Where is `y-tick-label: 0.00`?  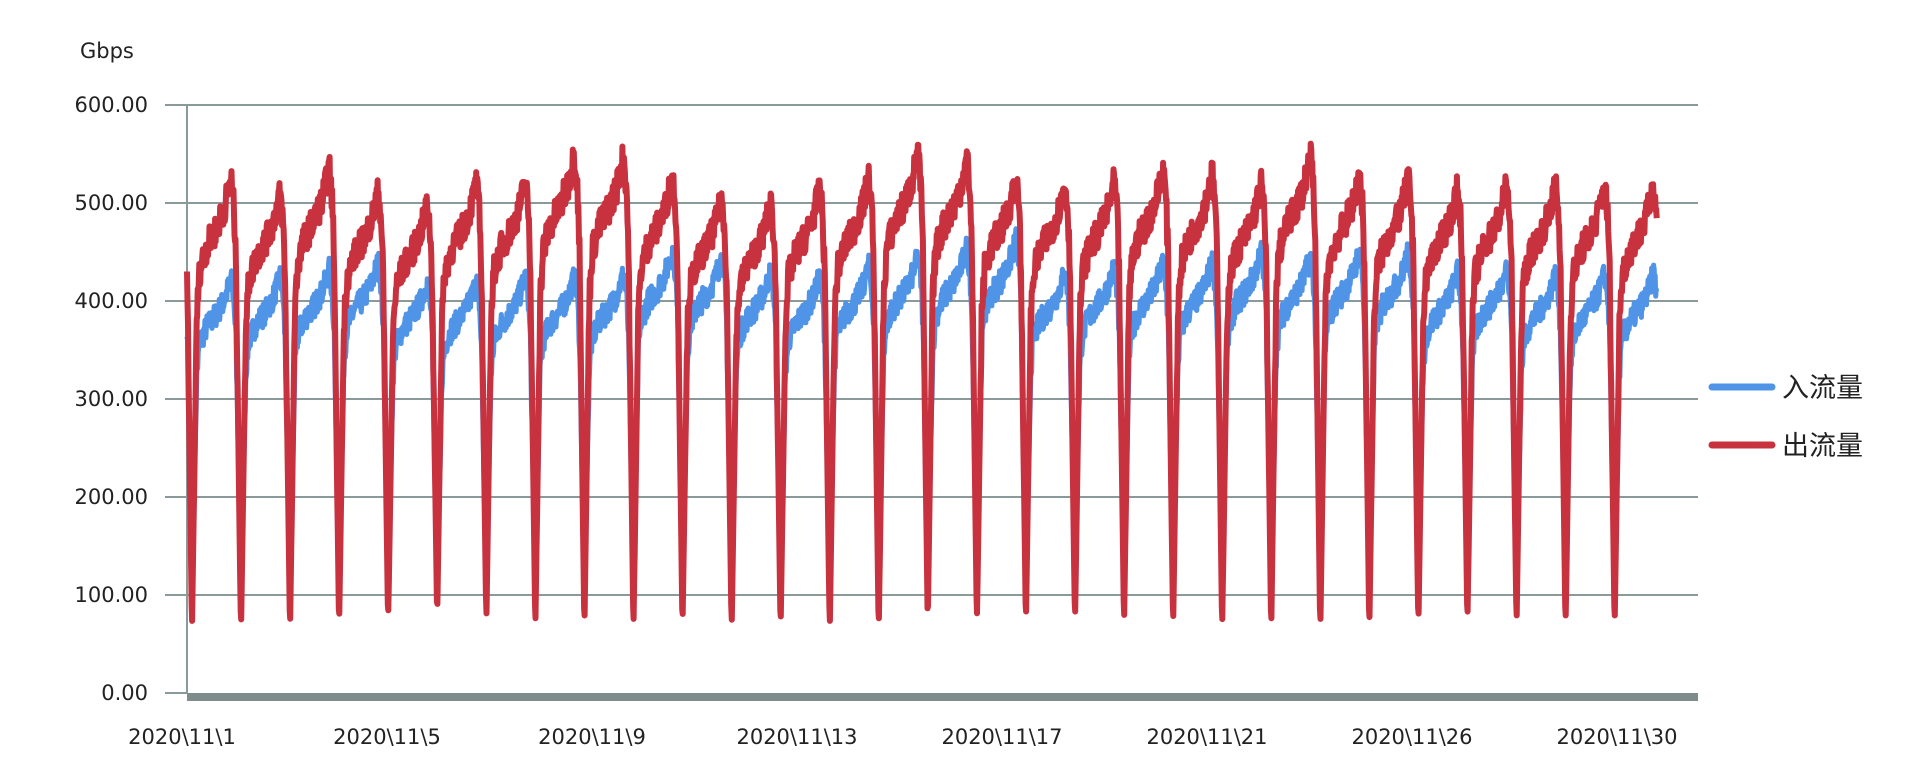 y-tick-label: 0.00 is located at coordinates (124, 693).